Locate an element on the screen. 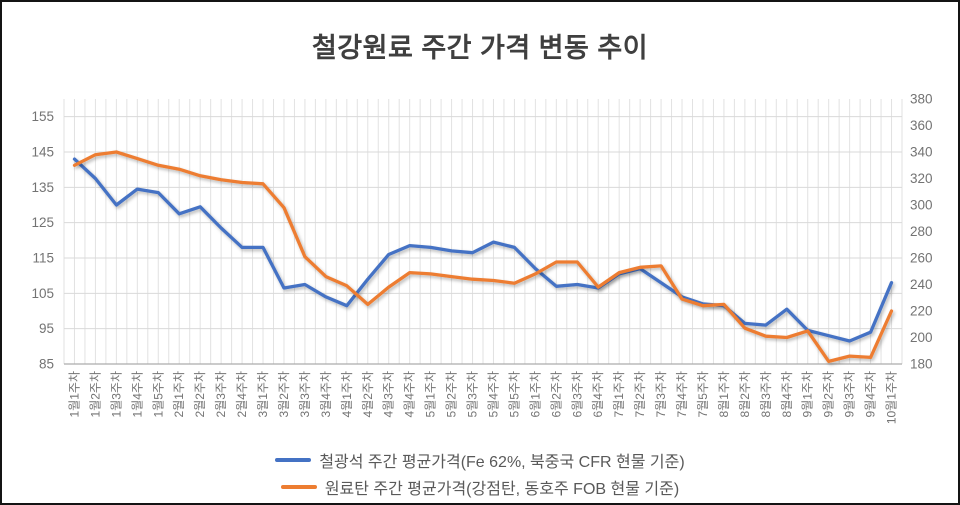  y-axis-left-labels: 85 95 105 115 125 135 145 155 is located at coordinates (42, 240).